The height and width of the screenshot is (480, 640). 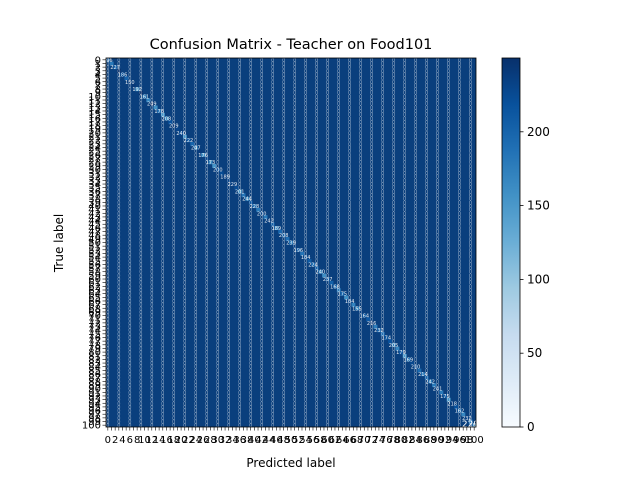 What do you see at coordinates (145, 97) in the screenshot?
I see `cell-annotation-diagonal: 161` at bounding box center [145, 97].